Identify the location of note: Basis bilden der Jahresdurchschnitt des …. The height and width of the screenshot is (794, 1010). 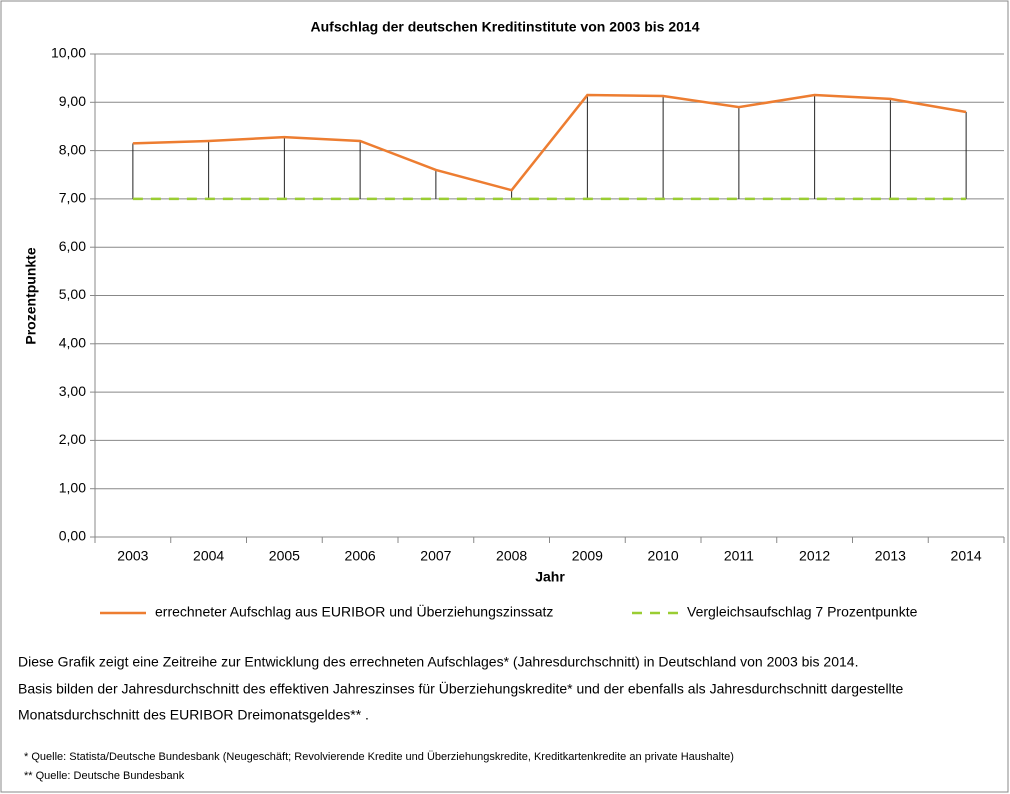
(461, 688).